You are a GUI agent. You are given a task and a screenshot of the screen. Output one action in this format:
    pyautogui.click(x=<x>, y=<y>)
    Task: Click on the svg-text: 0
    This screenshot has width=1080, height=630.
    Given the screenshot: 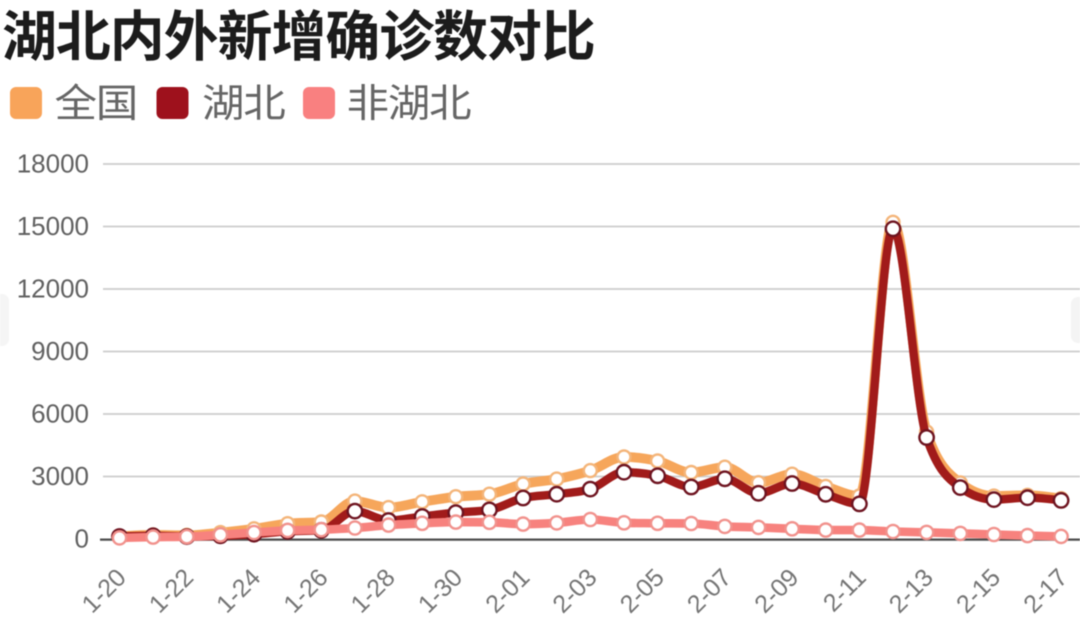 What is the action you would take?
    pyautogui.click(x=82, y=538)
    